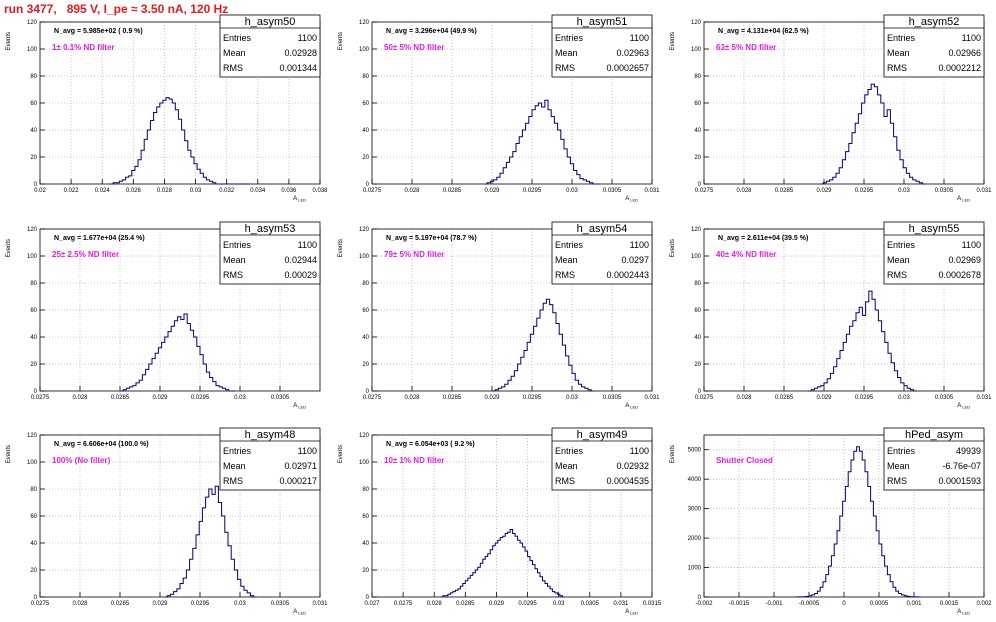 The height and width of the screenshot is (622, 996). I want to click on x-tick-label: 0, so click(844, 604).